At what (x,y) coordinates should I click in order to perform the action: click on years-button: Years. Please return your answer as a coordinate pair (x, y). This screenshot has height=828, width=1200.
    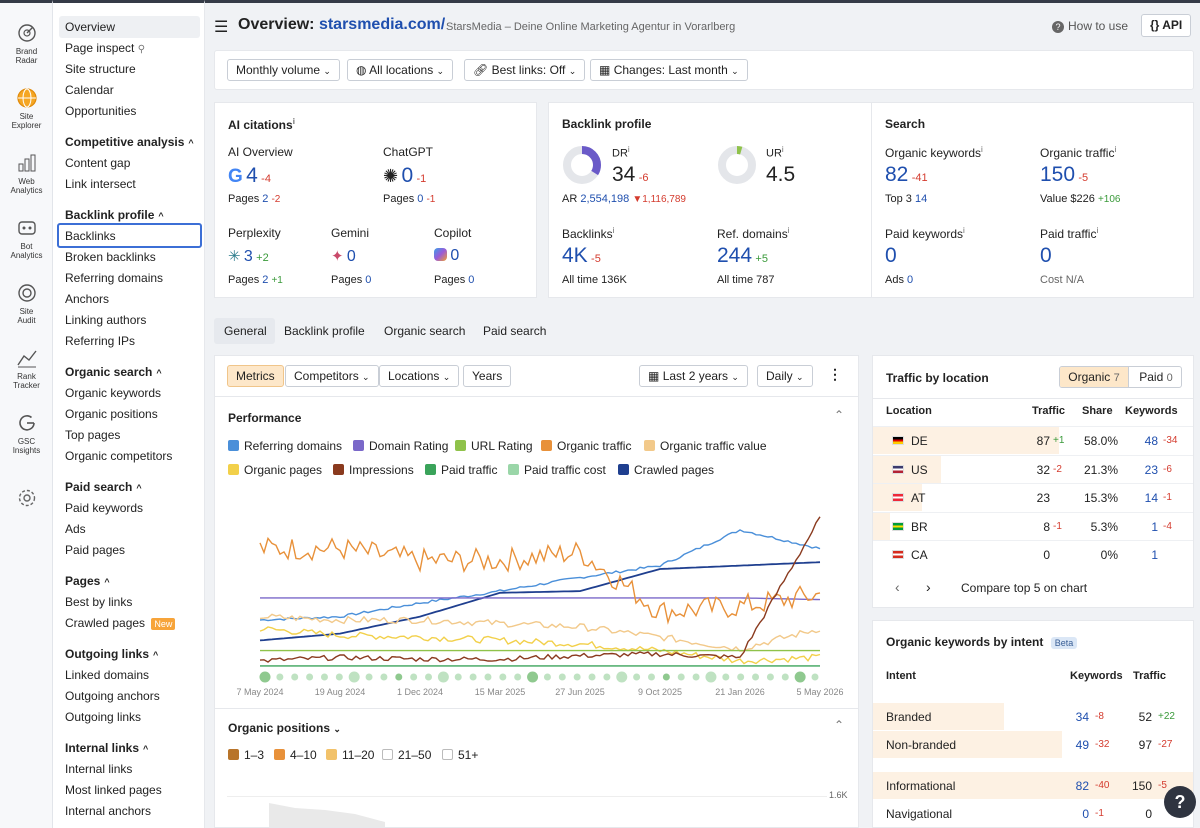
    Looking at the image, I should click on (487, 376).